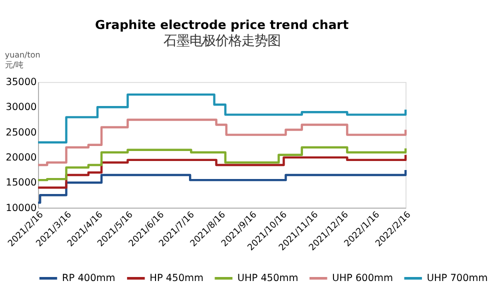  I want to click on legend-label: UHP 700mm, so click(457, 278).